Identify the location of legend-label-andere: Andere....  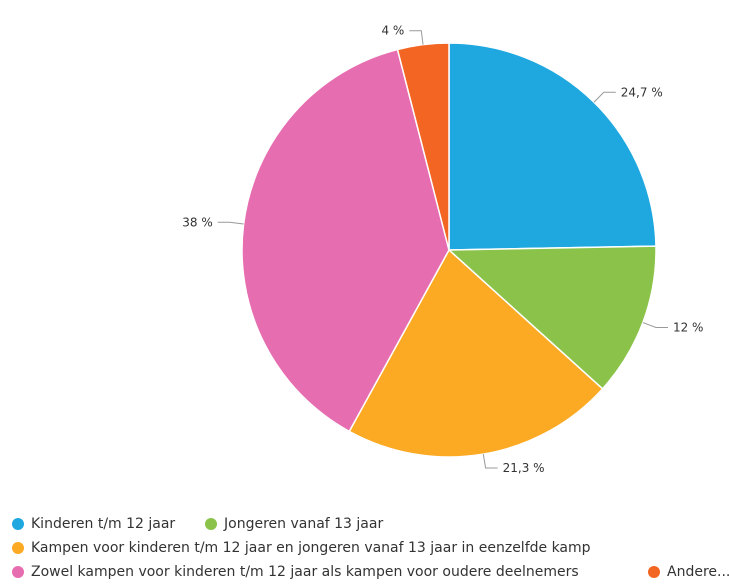
(698, 572).